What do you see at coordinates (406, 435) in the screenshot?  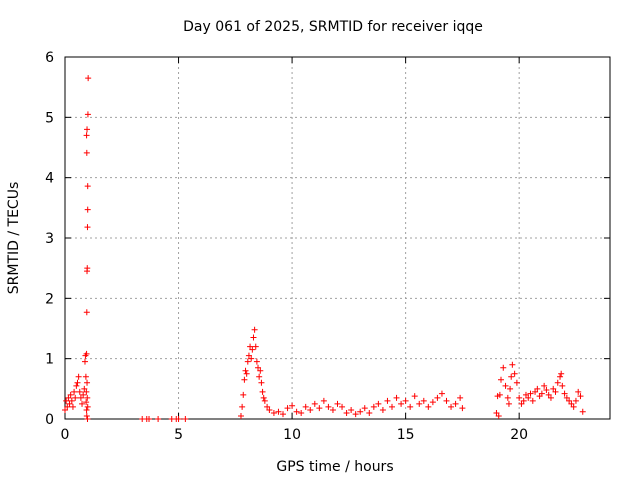 I see `x-tick-label: 15` at bounding box center [406, 435].